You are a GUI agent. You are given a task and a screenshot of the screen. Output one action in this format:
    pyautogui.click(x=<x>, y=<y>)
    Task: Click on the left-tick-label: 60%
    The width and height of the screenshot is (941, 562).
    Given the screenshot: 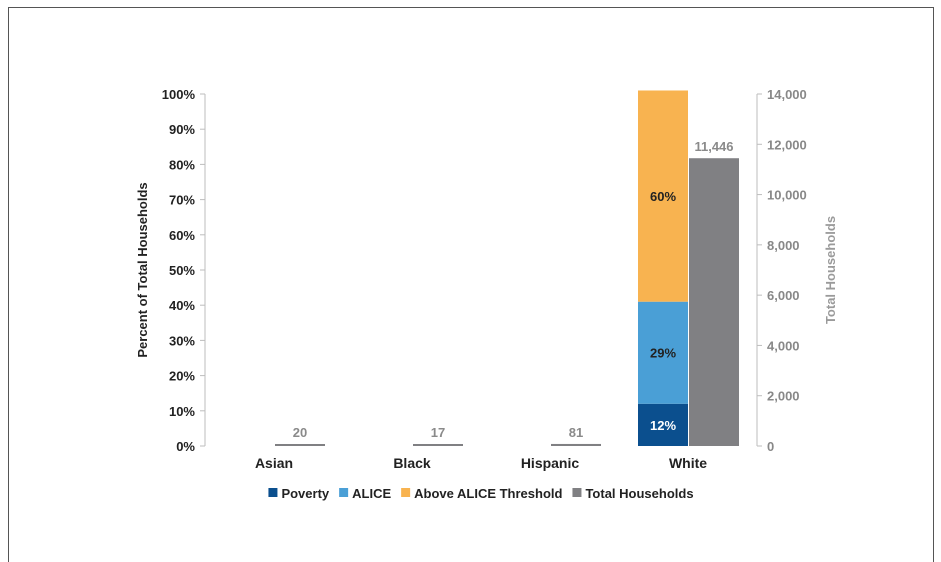 What is the action you would take?
    pyautogui.click(x=182, y=235)
    